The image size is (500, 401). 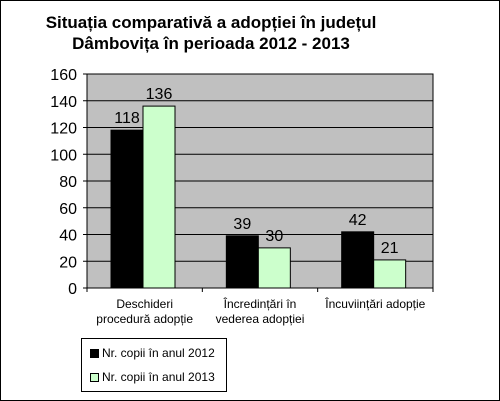 I want to click on bar-series1-cat0, so click(x=159, y=197).